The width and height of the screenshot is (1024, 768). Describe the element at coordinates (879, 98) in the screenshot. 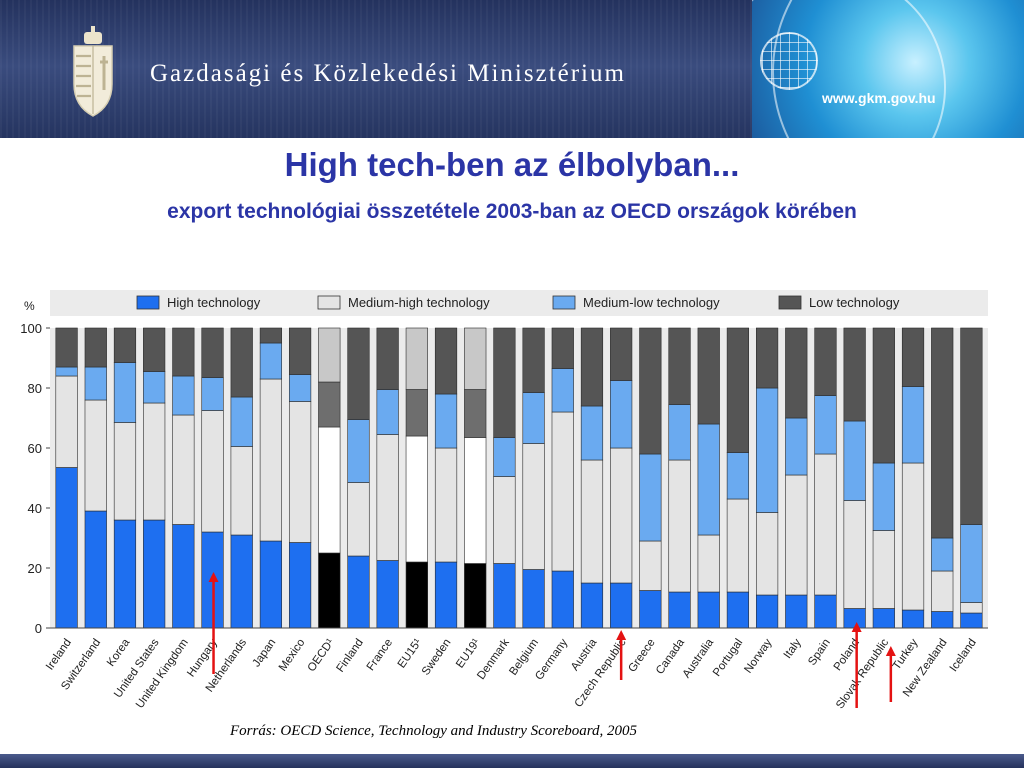

I see `website-link: www.gkm.gov.hu` at that location.